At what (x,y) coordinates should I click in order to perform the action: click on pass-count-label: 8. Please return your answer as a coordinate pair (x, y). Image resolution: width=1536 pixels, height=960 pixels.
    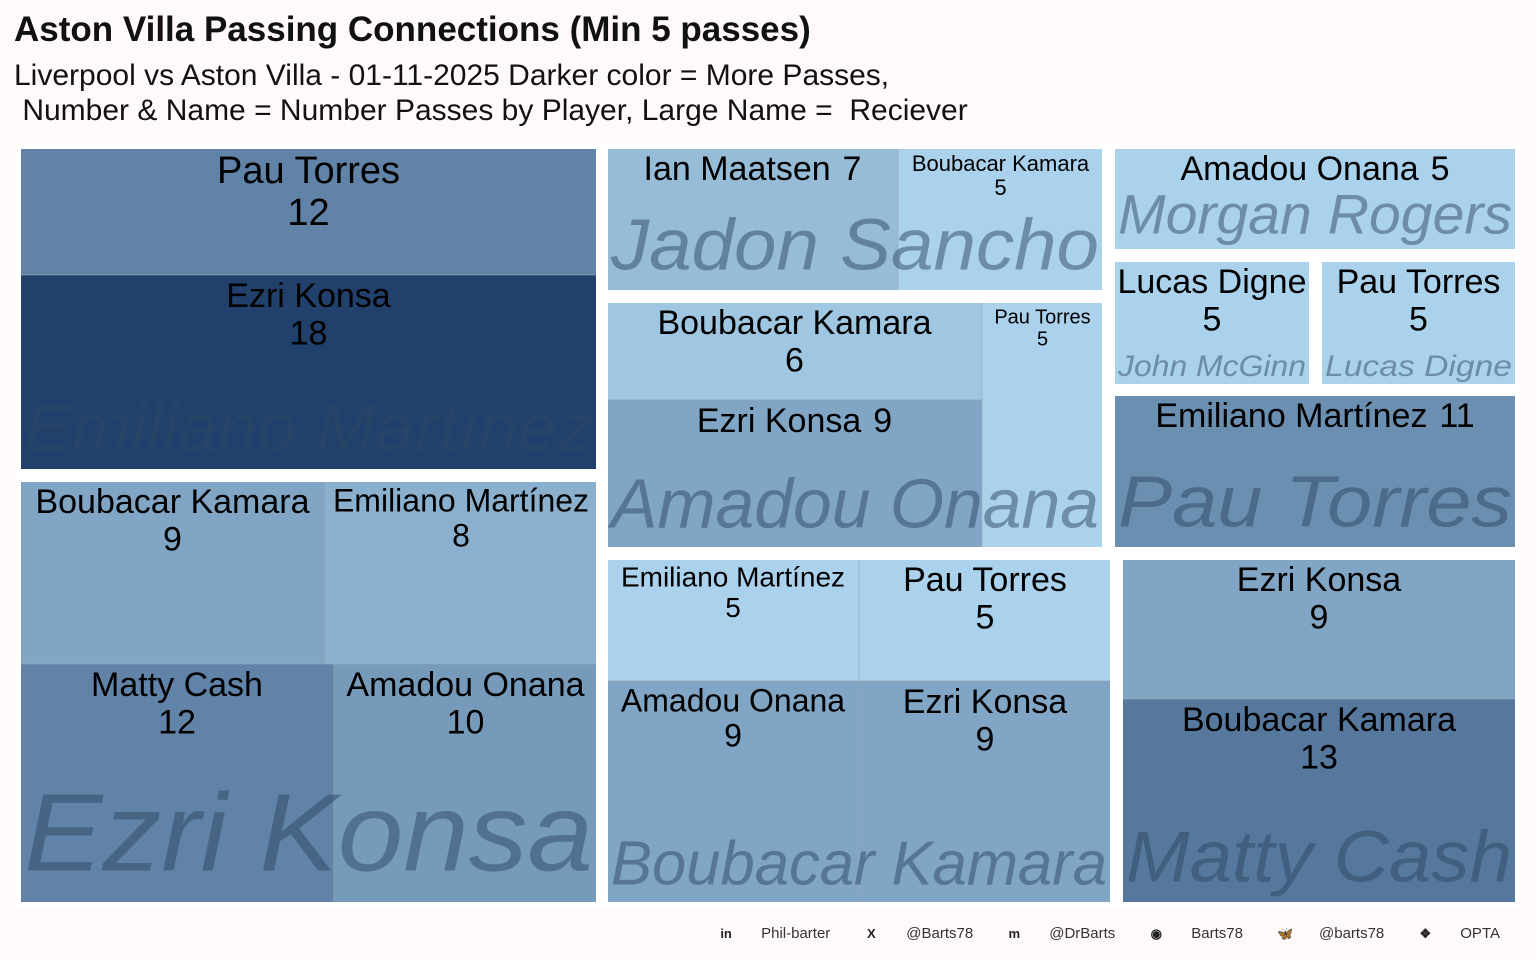
    Looking at the image, I should click on (461, 536).